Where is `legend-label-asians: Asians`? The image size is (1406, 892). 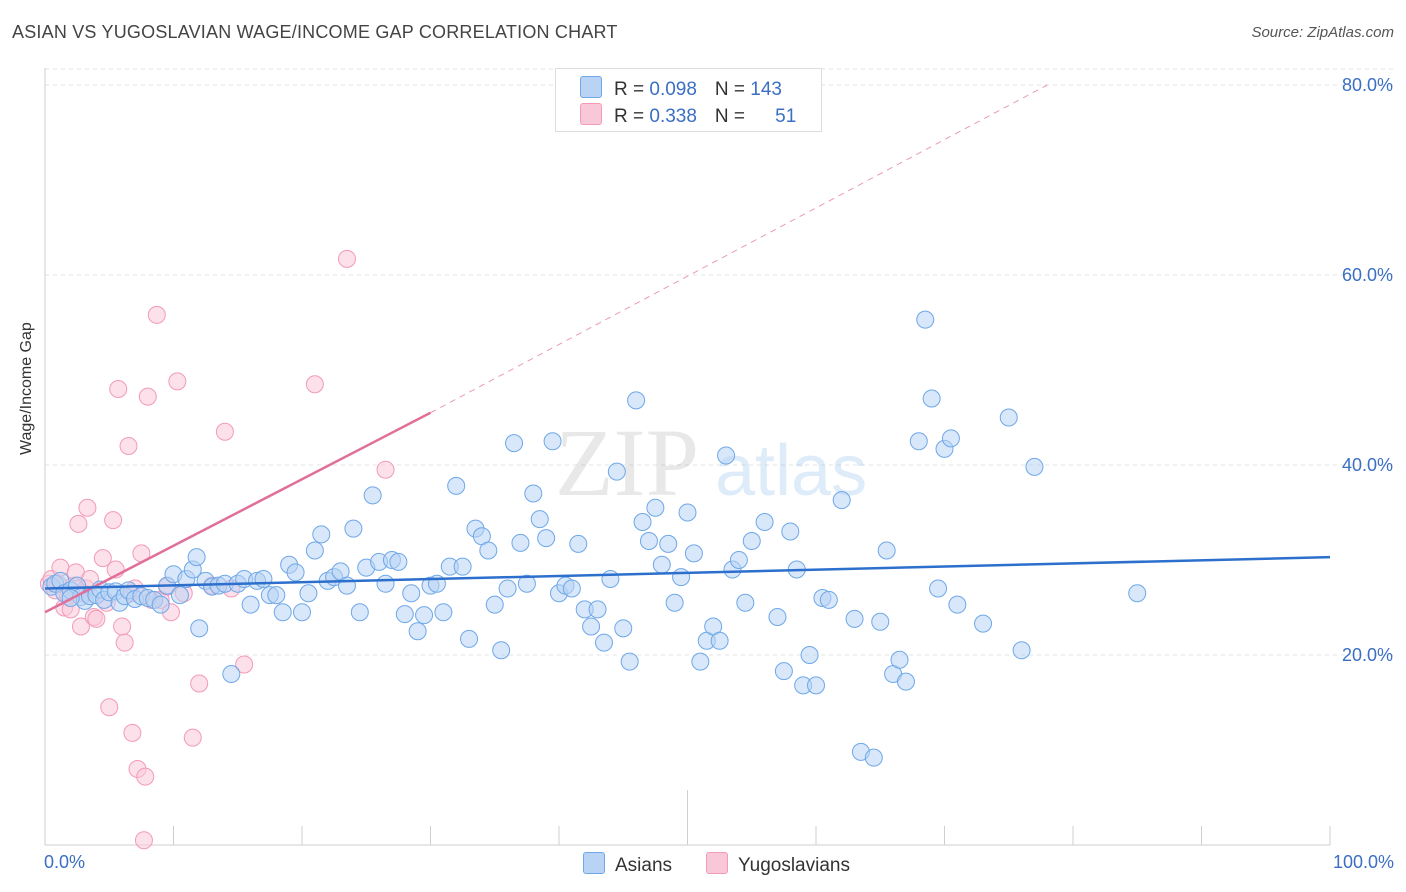 legend-label-asians: Asians is located at coordinates (644, 865).